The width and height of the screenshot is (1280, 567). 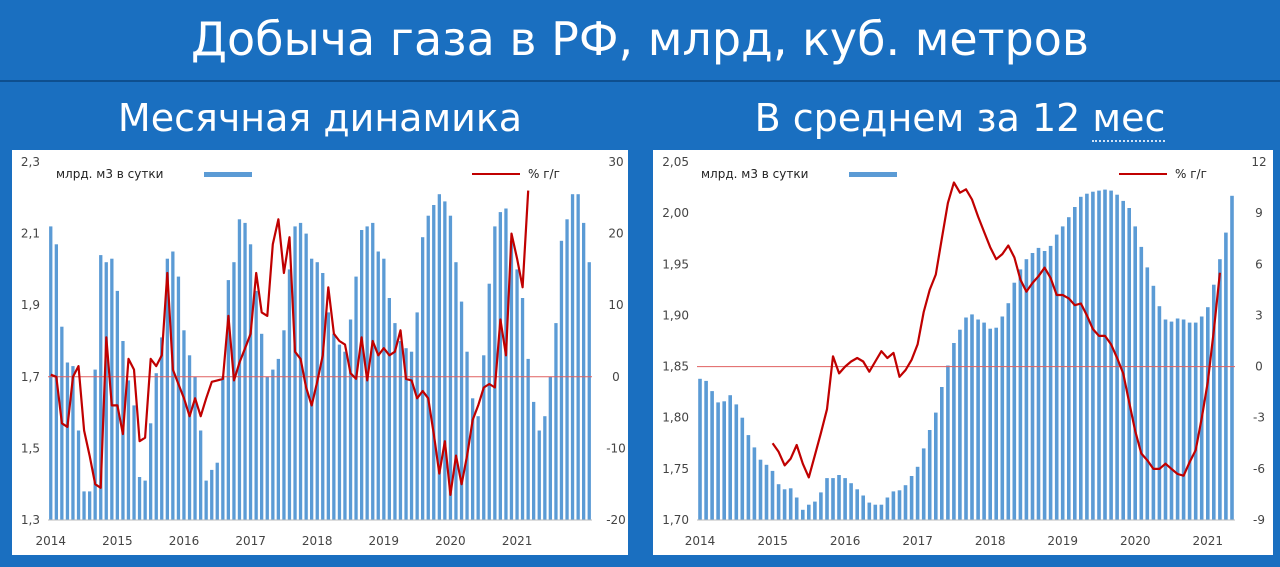 What do you see at coordinates (917, 541) in the screenshot?
I see `x-tick-label: 2017` at bounding box center [917, 541].